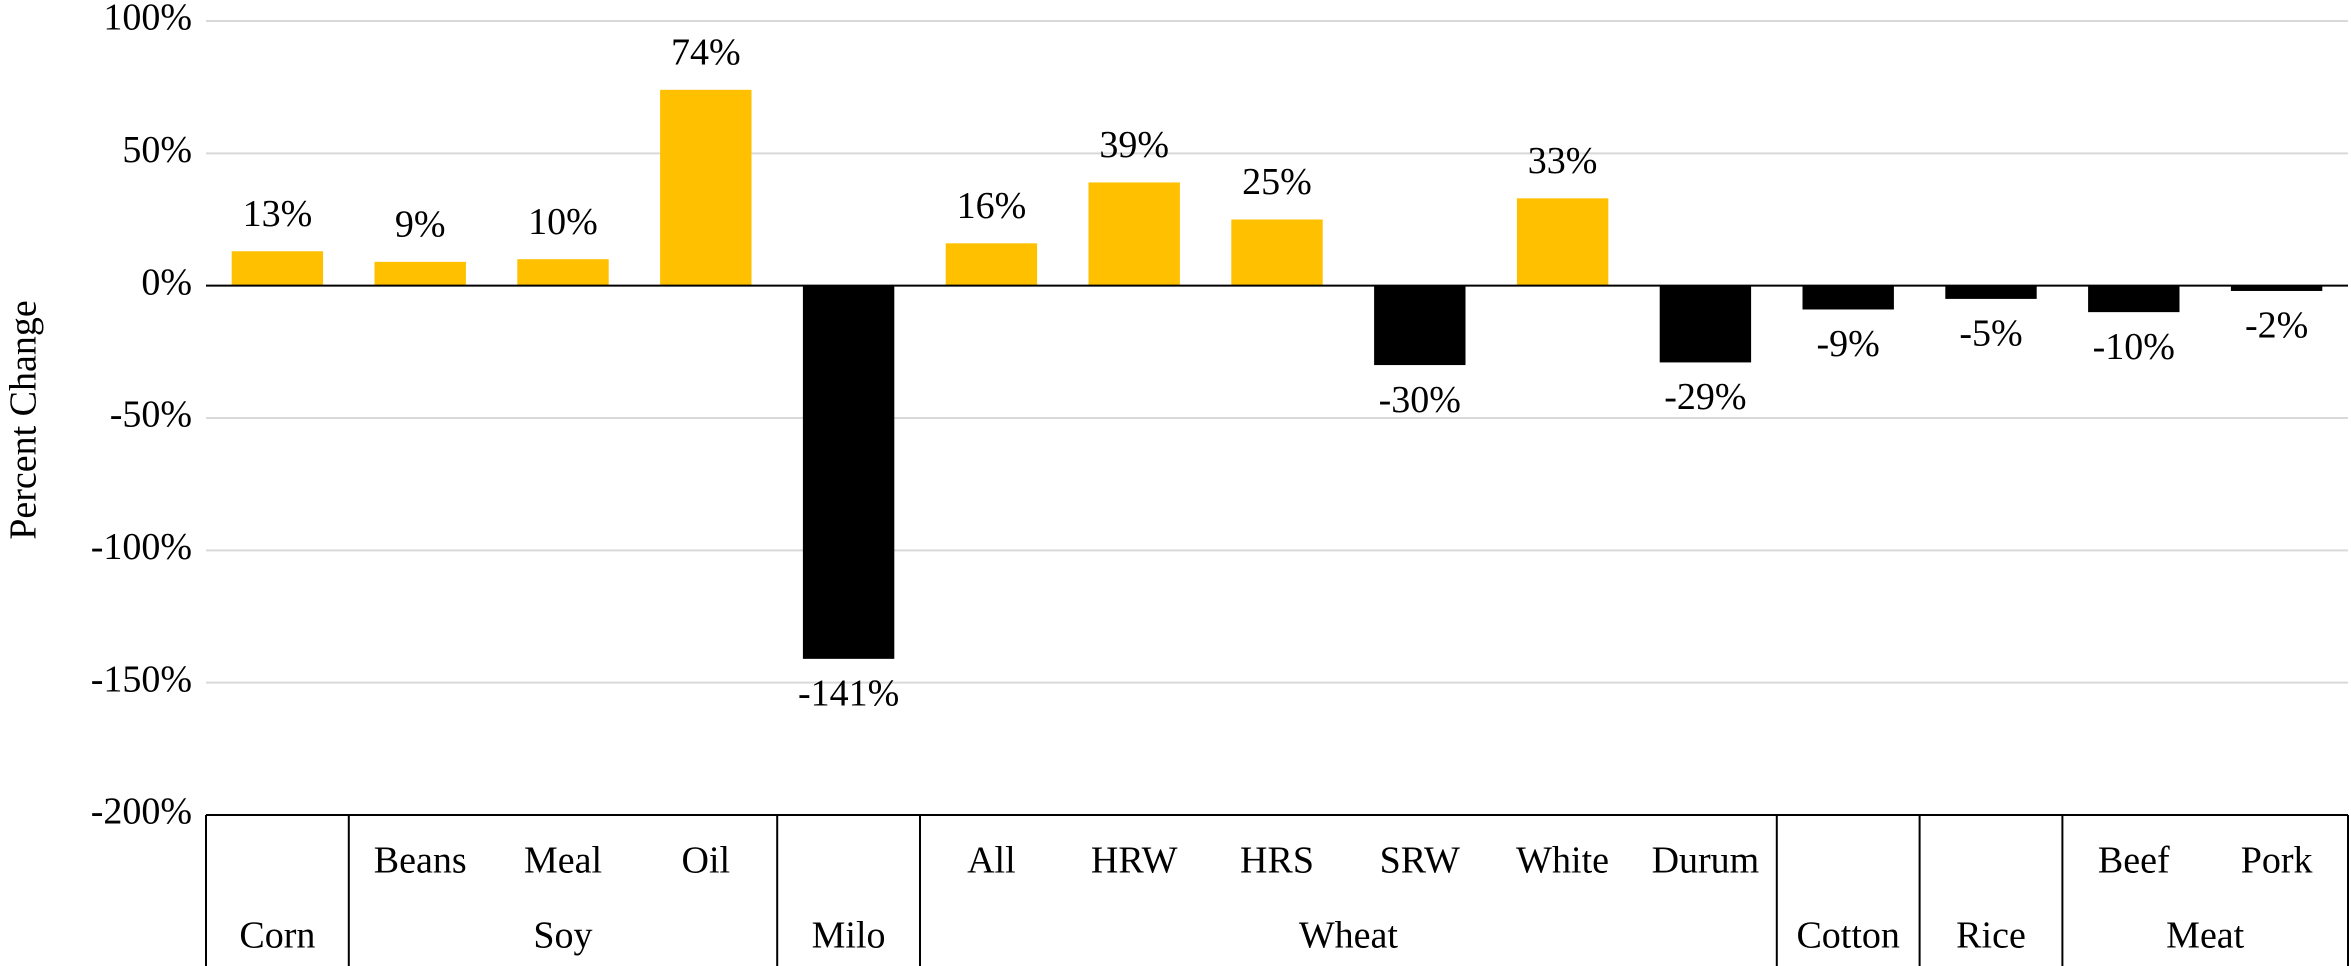  What do you see at coordinates (1990, 334) in the screenshot?
I see `value-label: -5%` at bounding box center [1990, 334].